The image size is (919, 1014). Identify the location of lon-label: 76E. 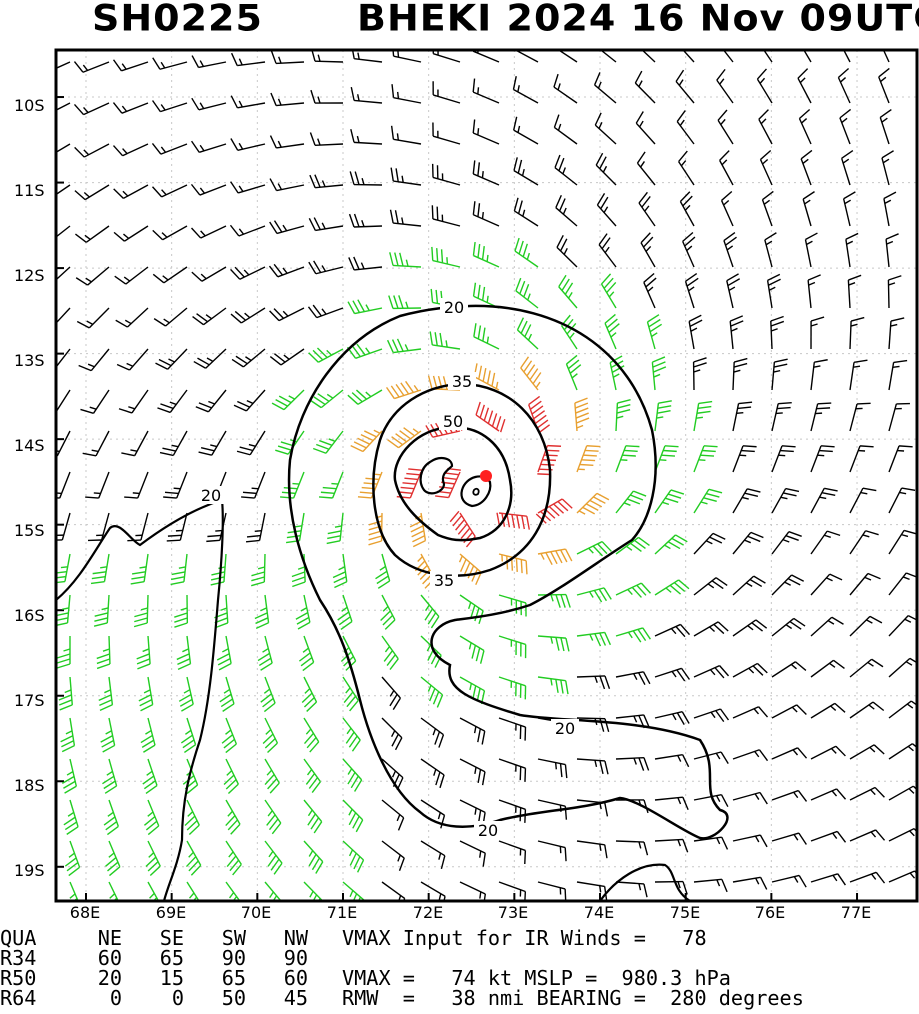
(770, 912).